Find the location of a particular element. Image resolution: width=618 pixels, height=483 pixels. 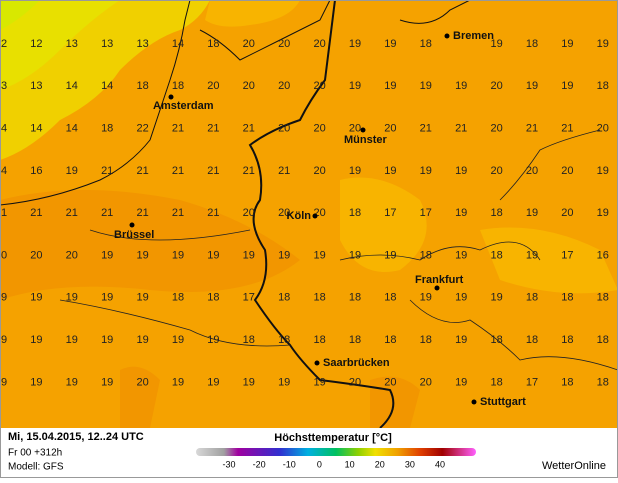

city-label: Bremen is located at coordinates (473, 36).